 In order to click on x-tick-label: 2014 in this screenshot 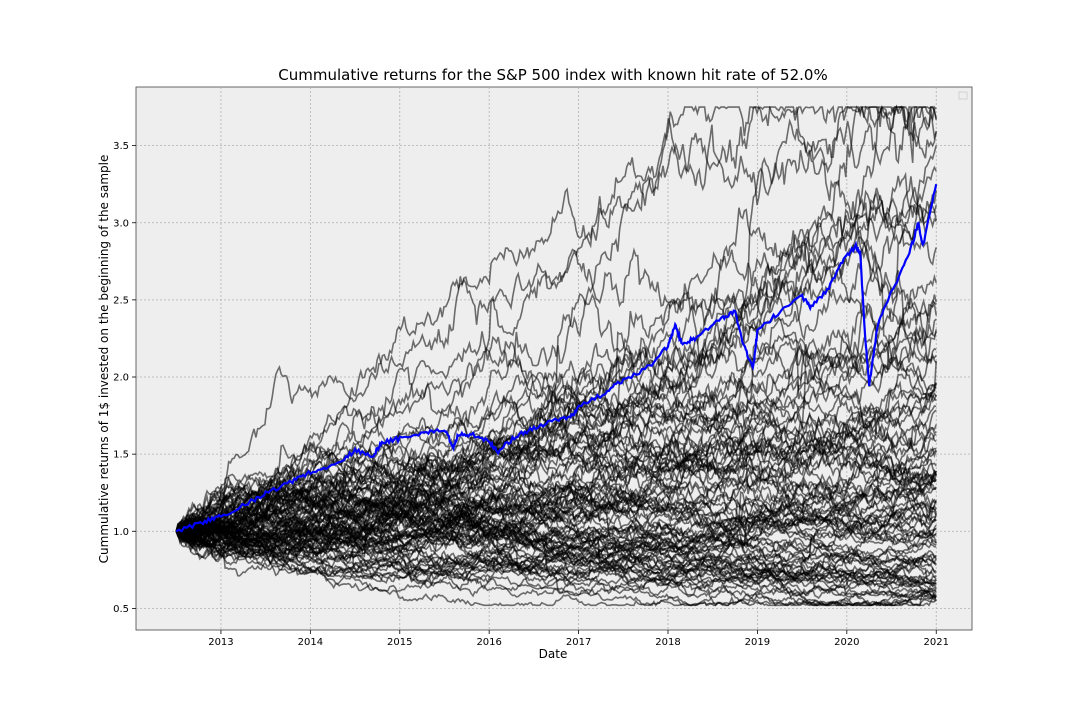, I will do `click(310, 642)`.